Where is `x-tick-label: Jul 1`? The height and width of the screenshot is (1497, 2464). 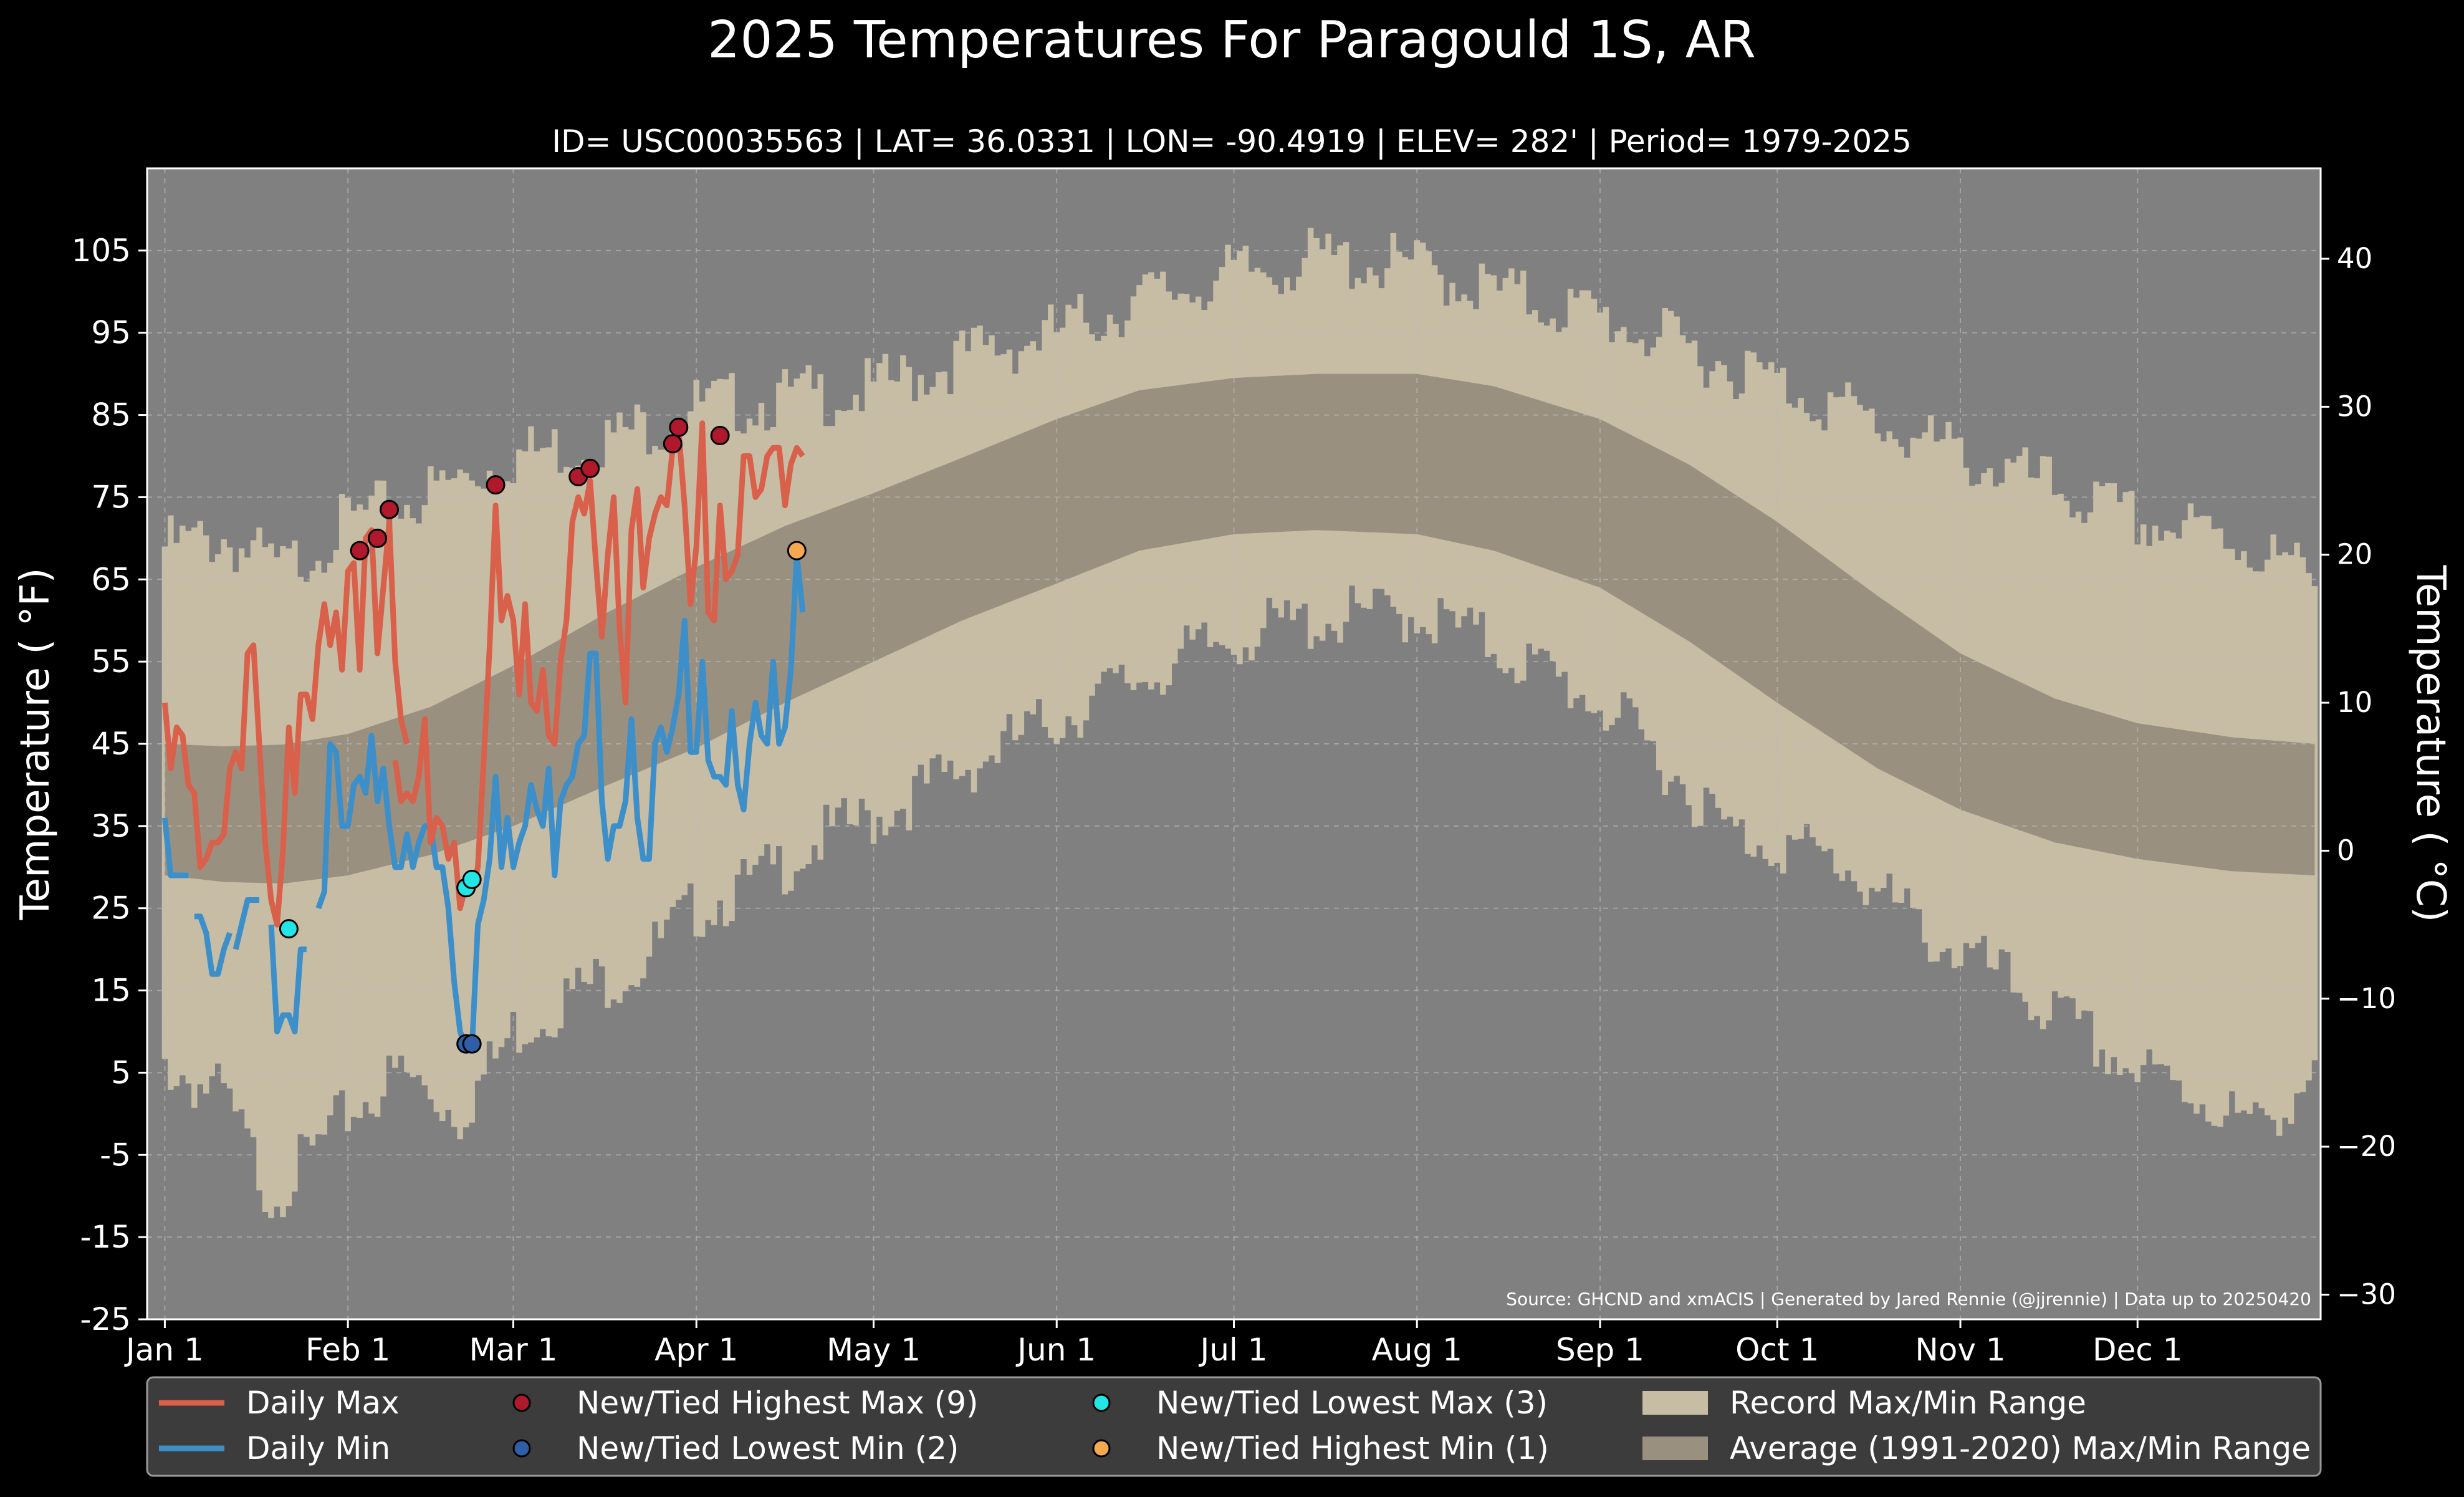 x-tick-label: Jul 1 is located at coordinates (1232, 1350).